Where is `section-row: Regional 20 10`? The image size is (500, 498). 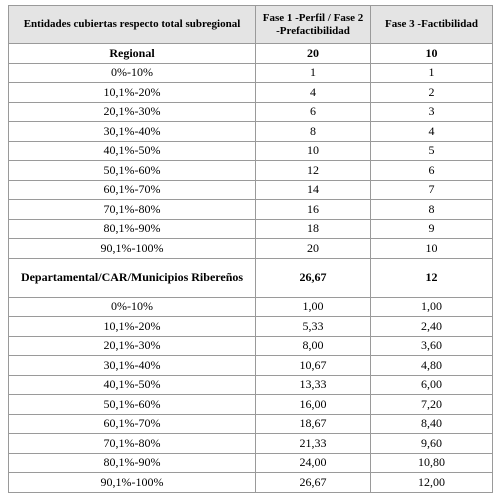
section-row: Regional 20 10 is located at coordinates (250, 53).